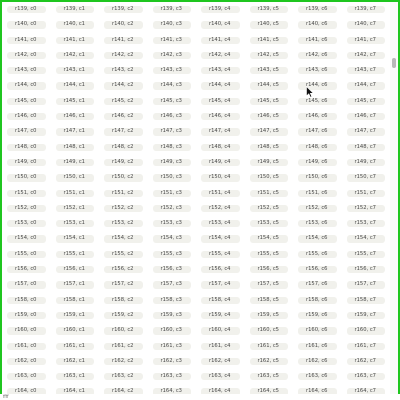 The width and height of the screenshot is (400, 400). What do you see at coordinates (172, 70) in the screenshot?
I see `grid-cell: r143, c3` at bounding box center [172, 70].